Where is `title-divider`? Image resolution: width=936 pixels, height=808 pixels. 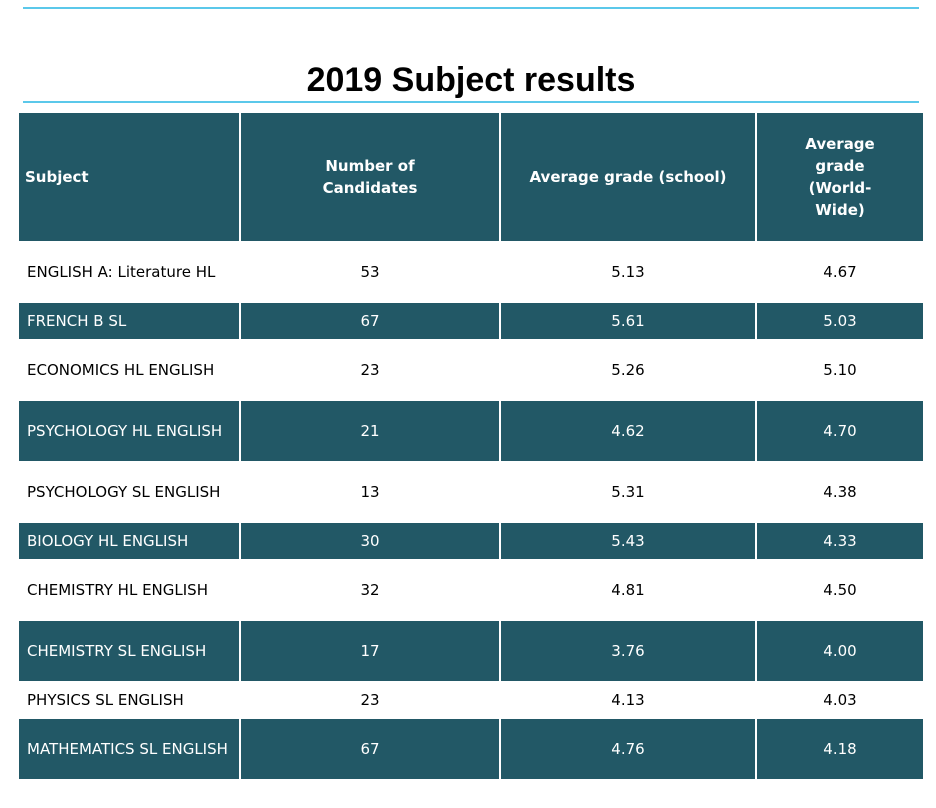 title-divider is located at coordinates (471, 102).